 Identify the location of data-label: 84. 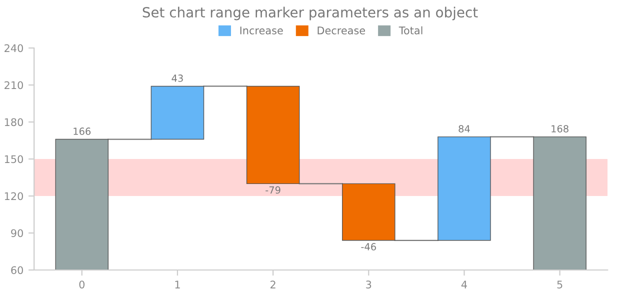
(464, 128).